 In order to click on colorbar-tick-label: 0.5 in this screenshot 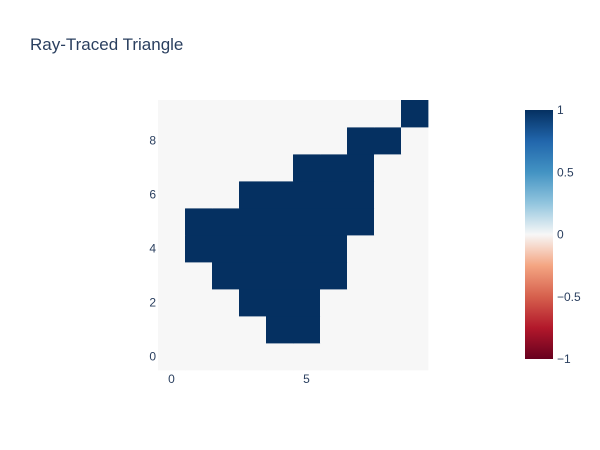, I will do `click(565, 172)`.